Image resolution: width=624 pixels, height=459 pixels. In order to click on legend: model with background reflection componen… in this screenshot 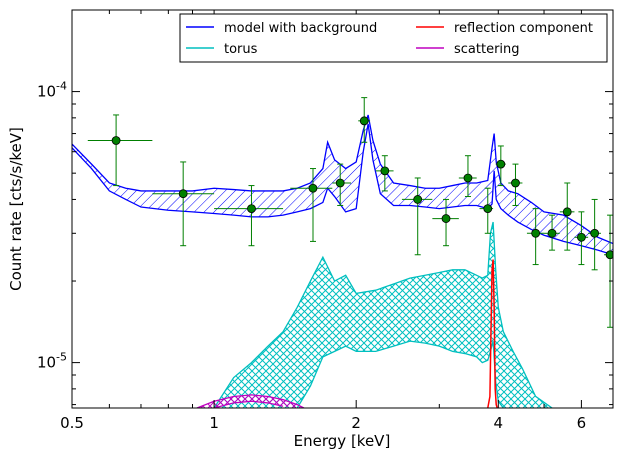, I will do `click(393, 38)`.